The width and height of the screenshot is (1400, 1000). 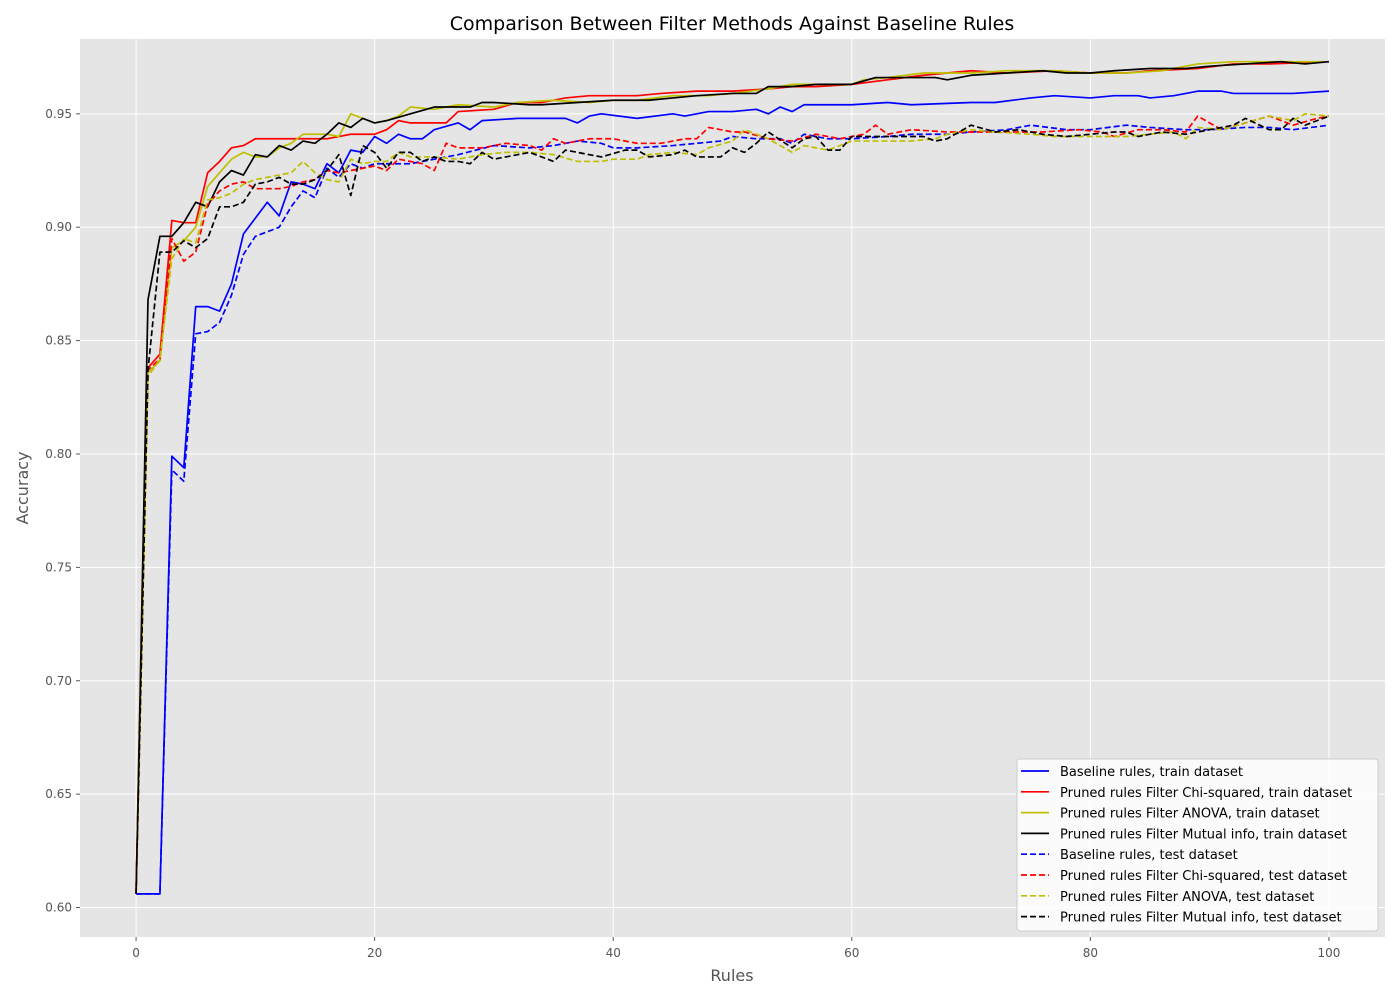 What do you see at coordinates (1190, 814) in the screenshot?
I see `legend-label: Pruned rules Filter ANOVA, train dataset` at bounding box center [1190, 814].